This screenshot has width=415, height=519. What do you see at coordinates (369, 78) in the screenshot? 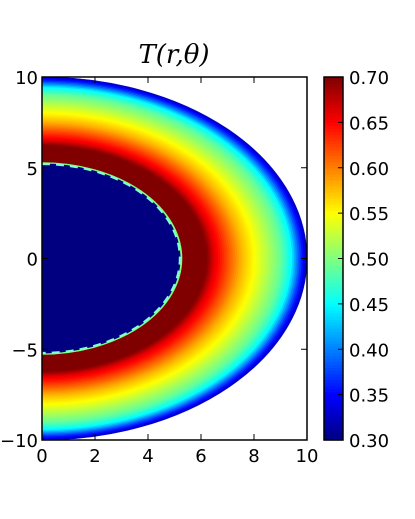
I see `colorbar-tick-label: 0.70` at bounding box center [369, 78].